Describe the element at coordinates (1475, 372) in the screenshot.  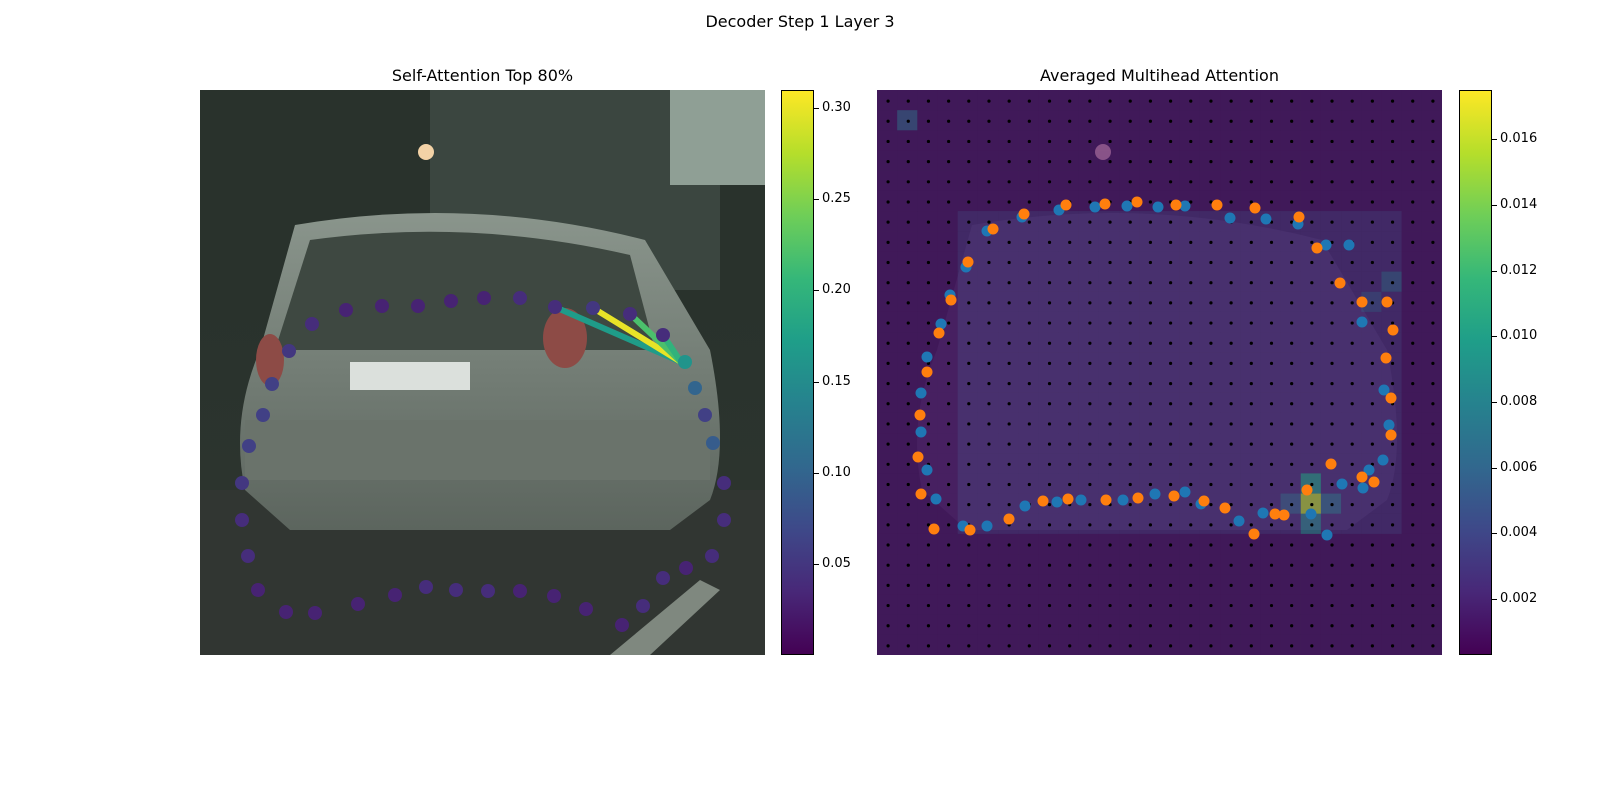
I see `right-colorbar` at that location.